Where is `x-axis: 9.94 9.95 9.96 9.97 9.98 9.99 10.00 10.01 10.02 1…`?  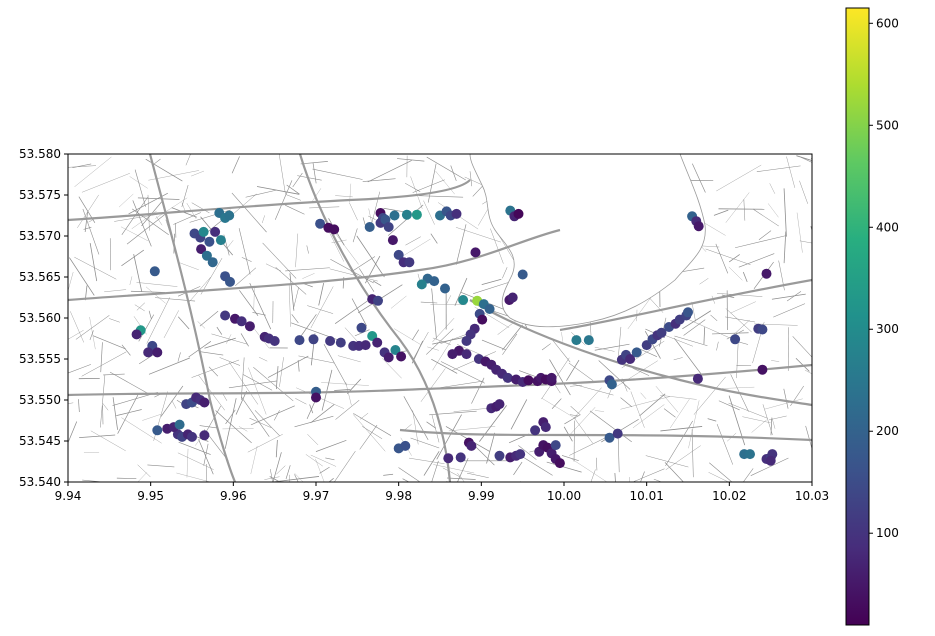 x-axis: 9.94 9.95 9.96 9.97 9.98 9.99 10.00 10.01 10.02 1… is located at coordinates (442, 492).